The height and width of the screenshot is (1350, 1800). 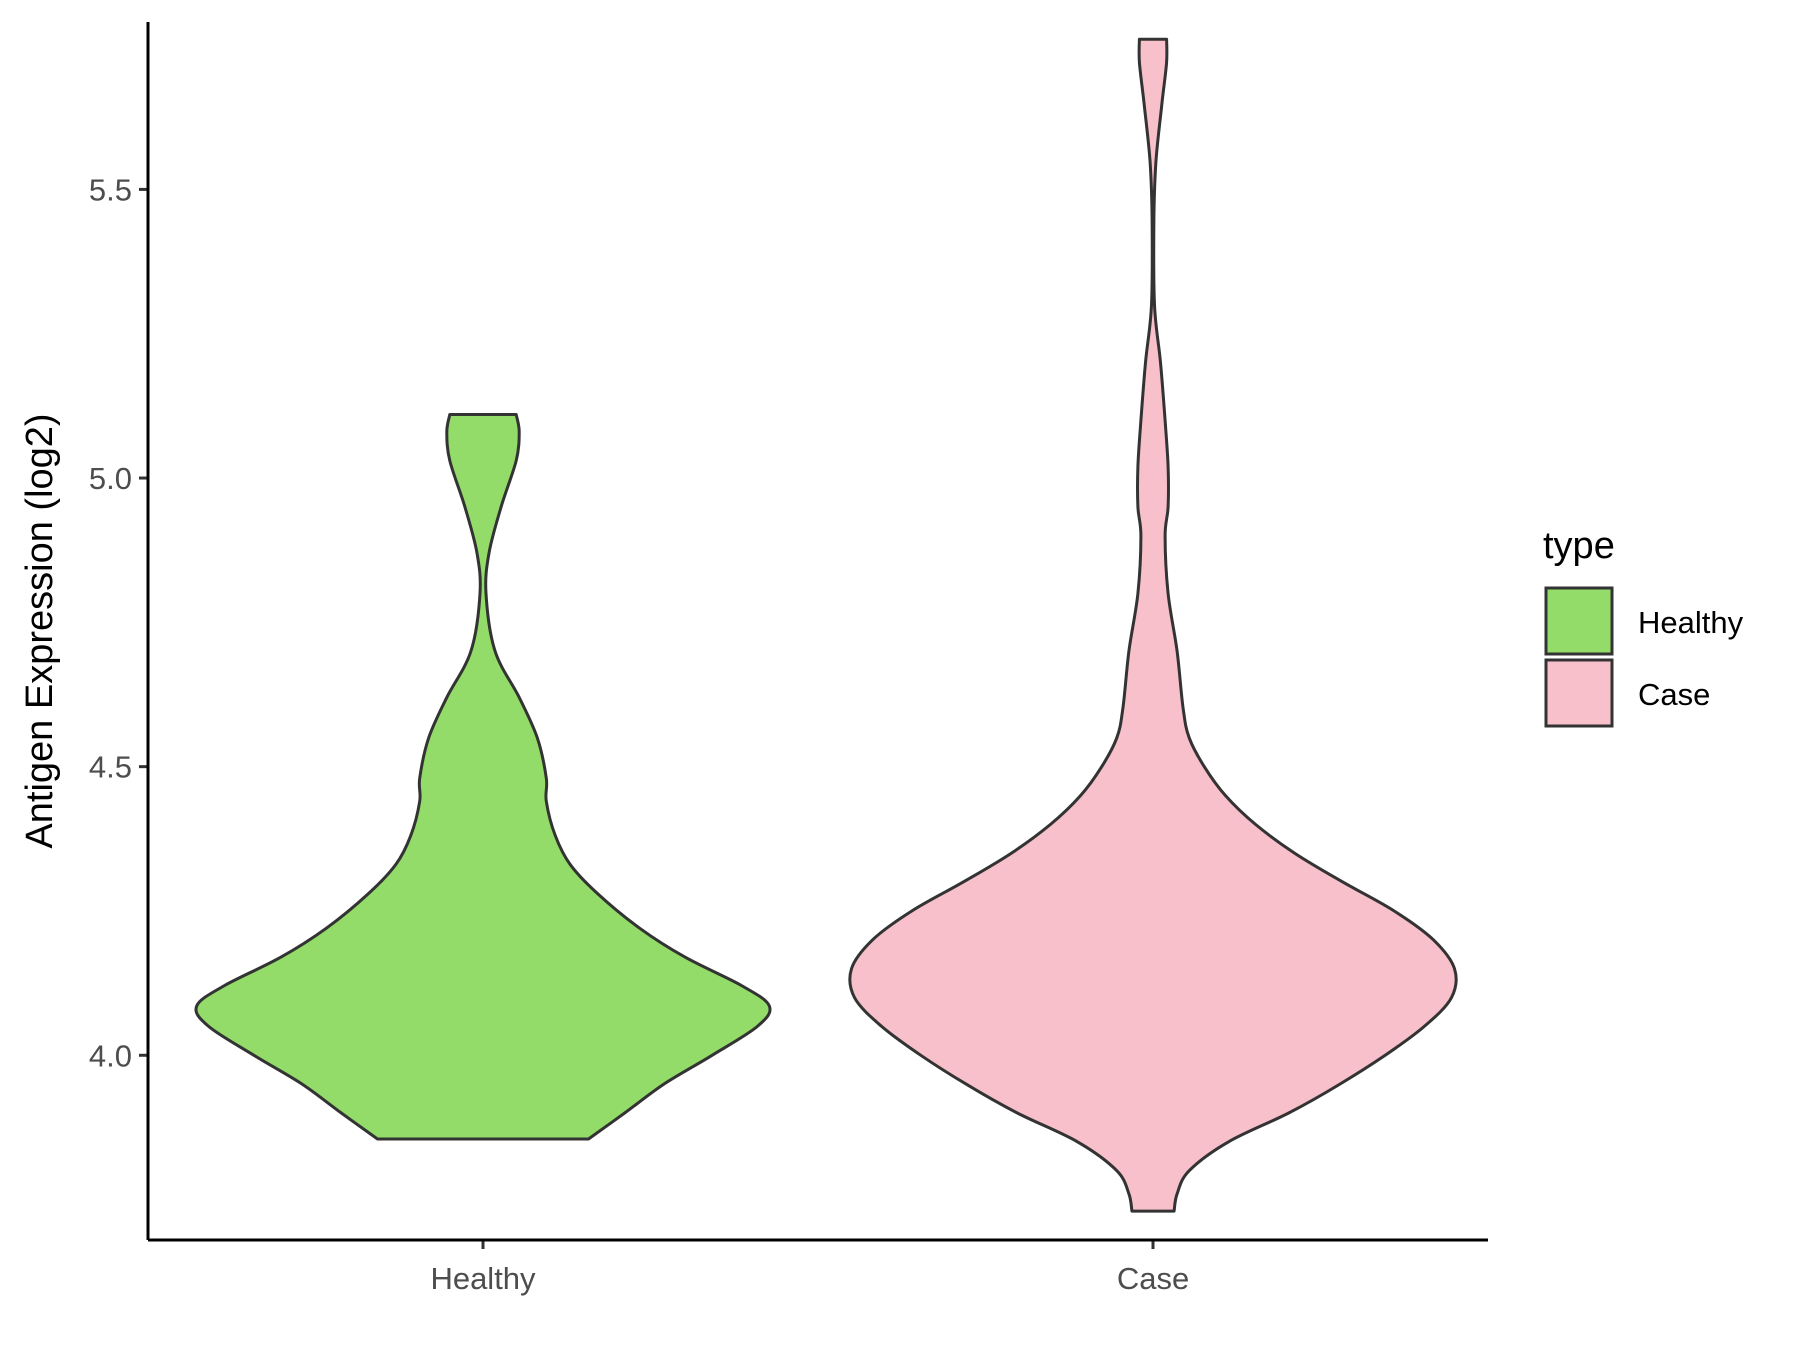 I want to click on y-tick-label: 5.0, so click(x=110, y=478).